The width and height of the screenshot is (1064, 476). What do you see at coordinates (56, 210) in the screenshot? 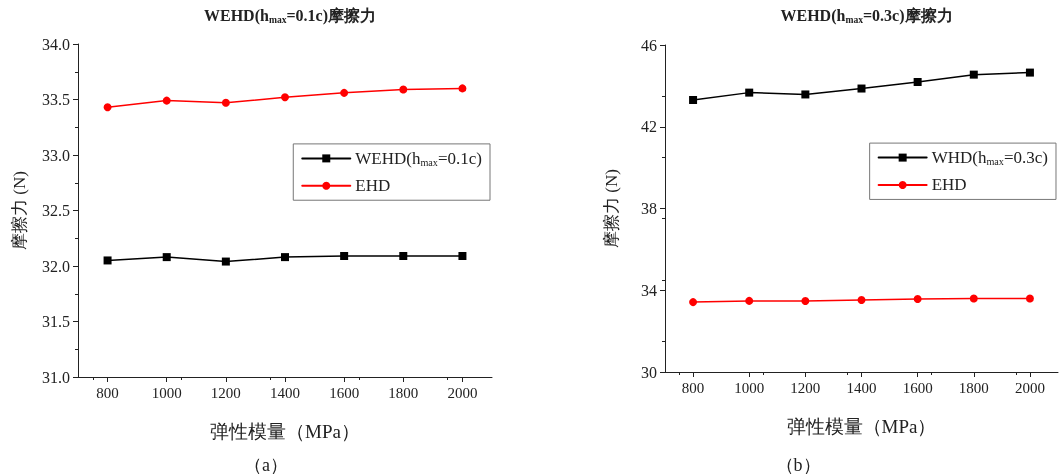
I see `y-tick-label: 32.5` at bounding box center [56, 210].